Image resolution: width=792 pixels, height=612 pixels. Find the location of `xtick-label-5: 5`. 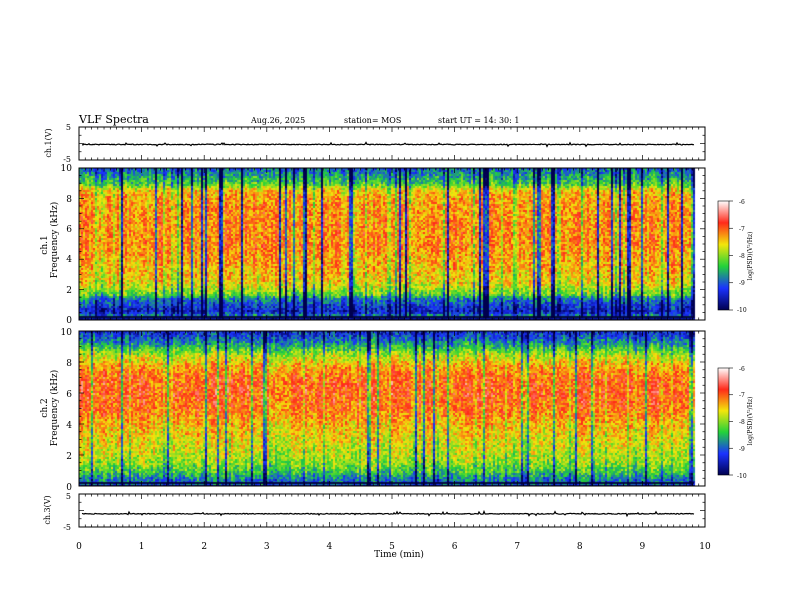

xtick-label-5: 5 is located at coordinates (392, 547).